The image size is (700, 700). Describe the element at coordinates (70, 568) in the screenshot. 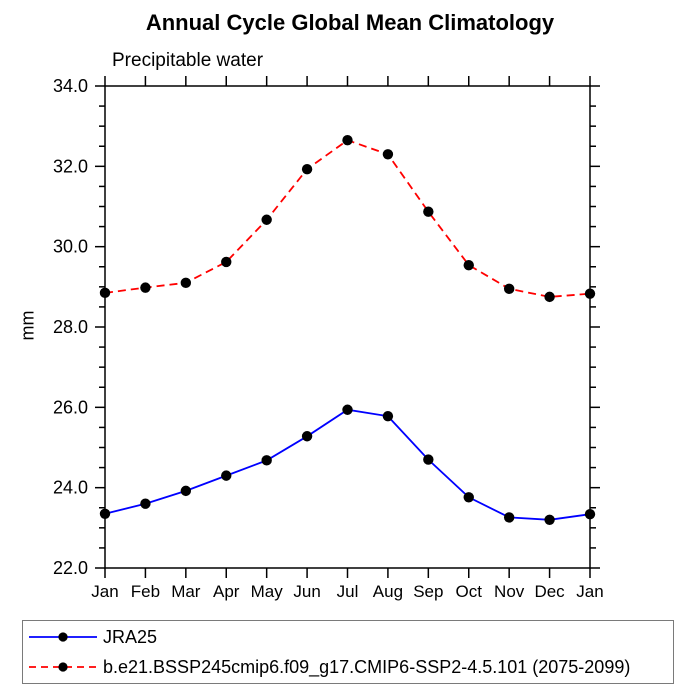

I see `y-tick-label: 22.0` at that location.